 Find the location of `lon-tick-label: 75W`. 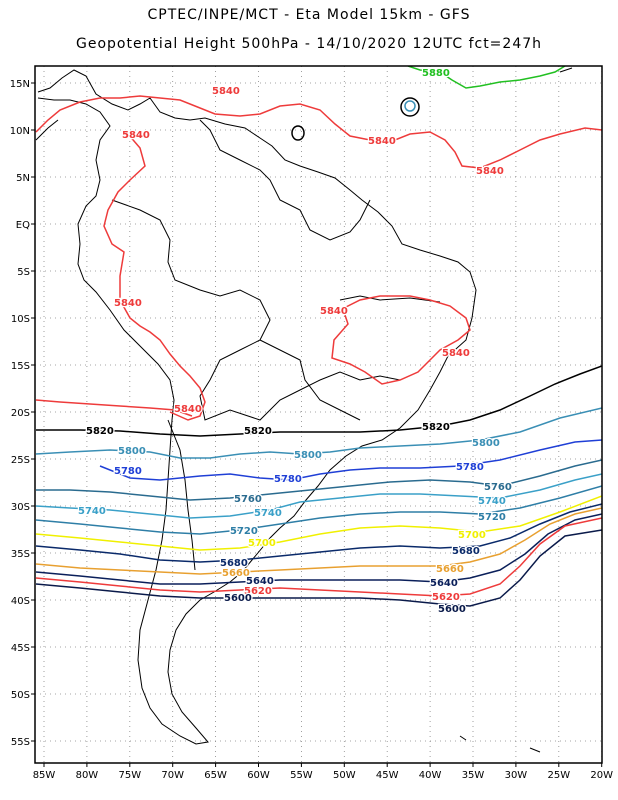

lon-tick-label: 75W is located at coordinates (129, 775).